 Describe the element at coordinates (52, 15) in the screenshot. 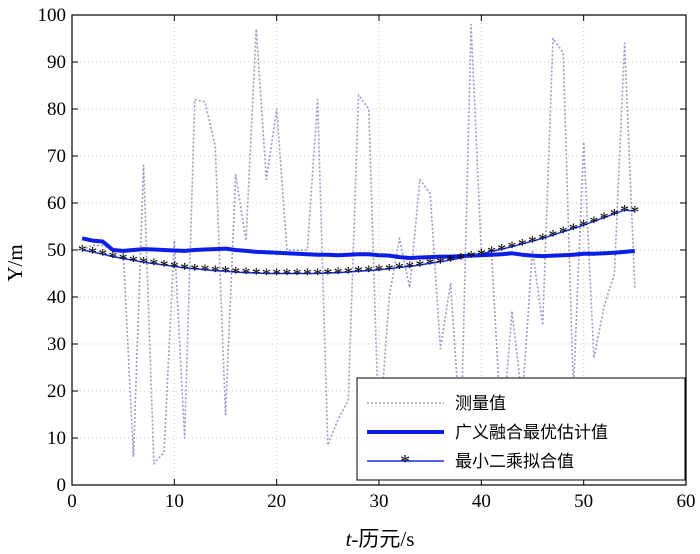

I see `y-tick-label: 100` at that location.